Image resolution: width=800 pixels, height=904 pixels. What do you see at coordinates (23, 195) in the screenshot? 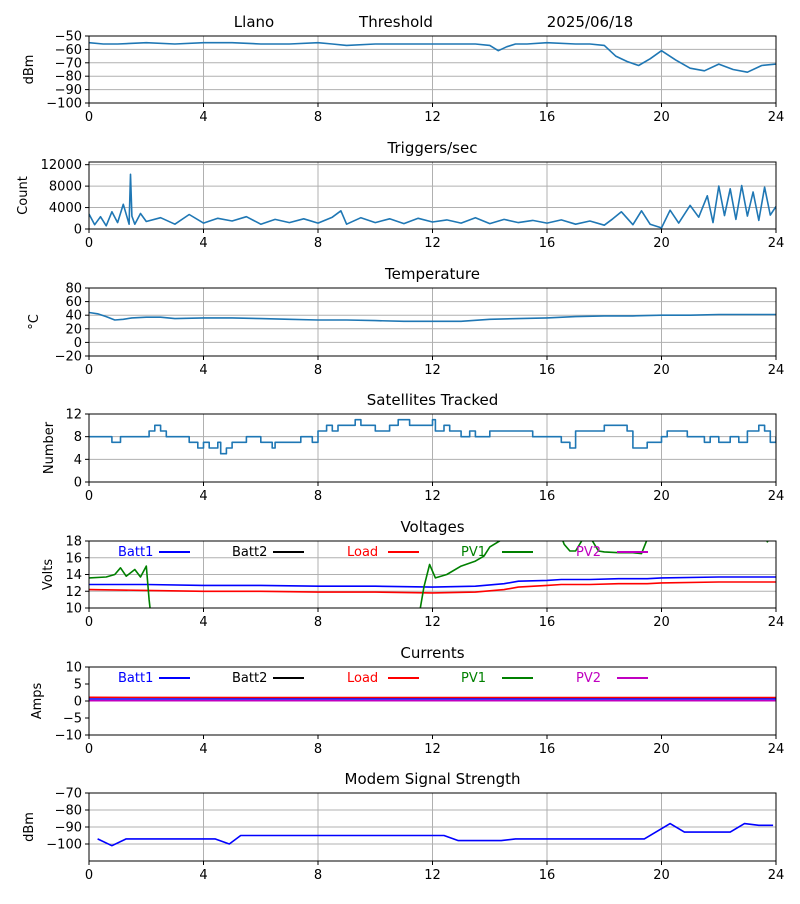
I see `y-axis-label: Count` at bounding box center [23, 195].